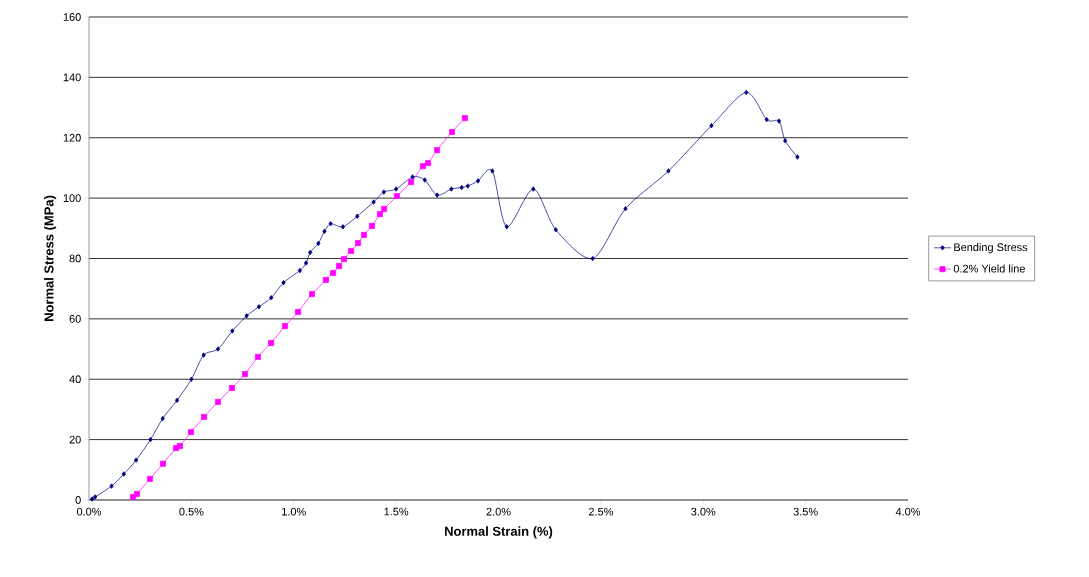 The height and width of the screenshot is (577, 1089). Describe the element at coordinates (75, 439) in the screenshot. I see `y-tick-label: 20` at that location.